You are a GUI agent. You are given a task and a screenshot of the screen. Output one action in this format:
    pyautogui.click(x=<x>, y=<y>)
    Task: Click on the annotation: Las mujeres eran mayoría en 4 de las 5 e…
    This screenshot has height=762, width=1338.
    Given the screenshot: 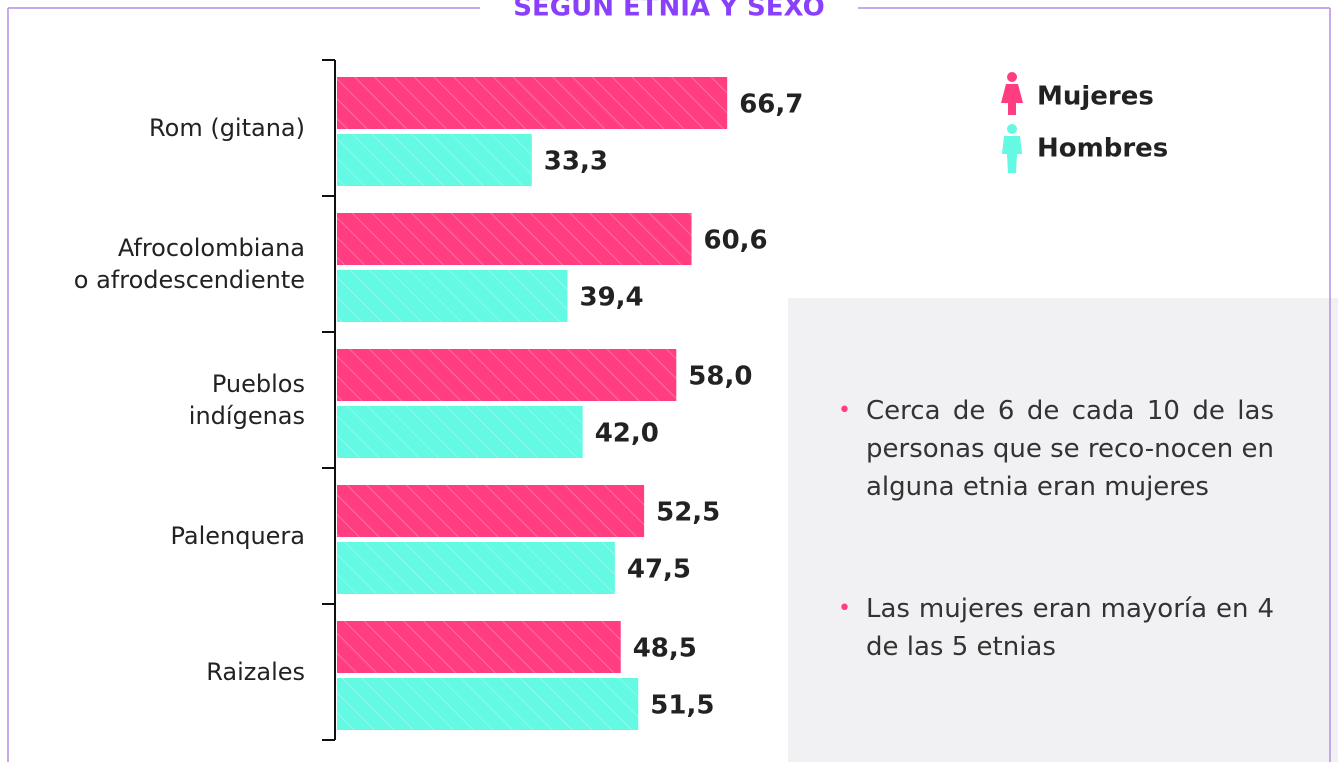 What is the action you would take?
    pyautogui.click(x=1070, y=628)
    